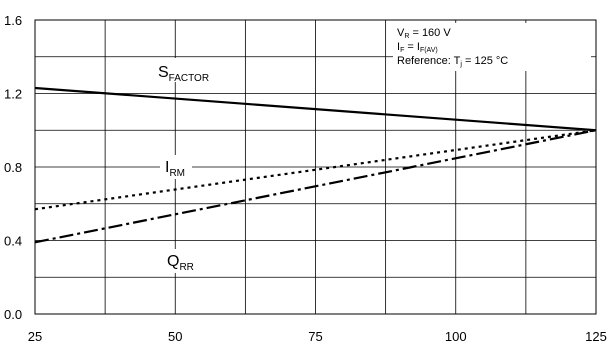  I want to click on curve-label-irm: IRM, so click(176, 167).